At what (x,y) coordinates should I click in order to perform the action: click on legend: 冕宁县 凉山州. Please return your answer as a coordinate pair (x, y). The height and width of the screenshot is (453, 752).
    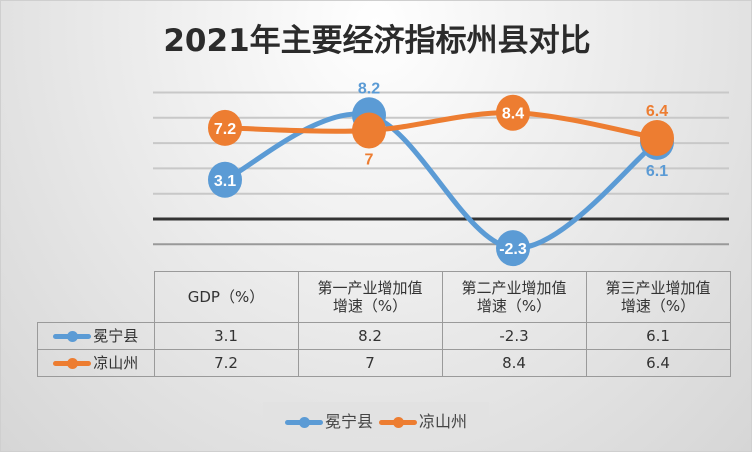
    Looking at the image, I should click on (376, 419).